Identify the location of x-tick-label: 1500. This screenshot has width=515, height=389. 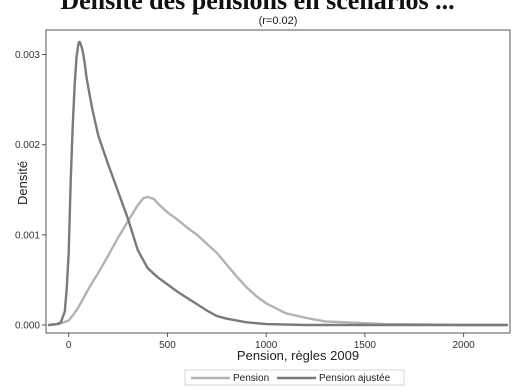
(365, 345).